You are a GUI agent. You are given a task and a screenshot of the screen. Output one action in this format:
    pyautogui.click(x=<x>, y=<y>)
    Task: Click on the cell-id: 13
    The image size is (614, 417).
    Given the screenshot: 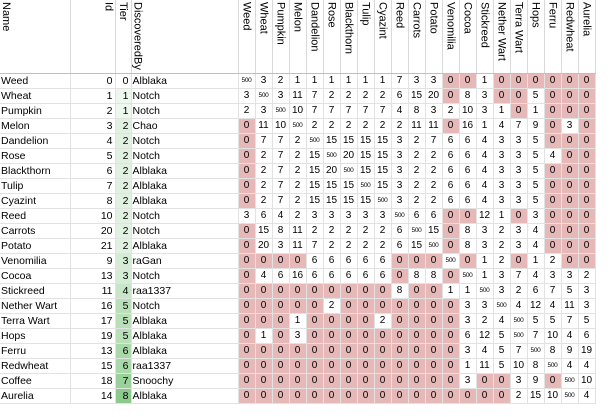 What is the action you would take?
    pyautogui.click(x=93, y=351)
    